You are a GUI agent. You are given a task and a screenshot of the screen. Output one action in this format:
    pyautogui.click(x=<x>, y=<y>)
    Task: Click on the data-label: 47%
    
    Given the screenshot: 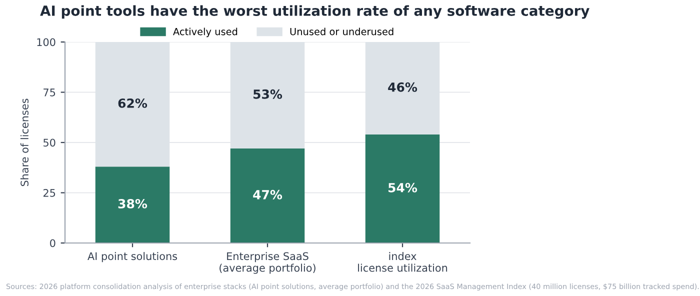 What is the action you would take?
    pyautogui.click(x=267, y=195)
    